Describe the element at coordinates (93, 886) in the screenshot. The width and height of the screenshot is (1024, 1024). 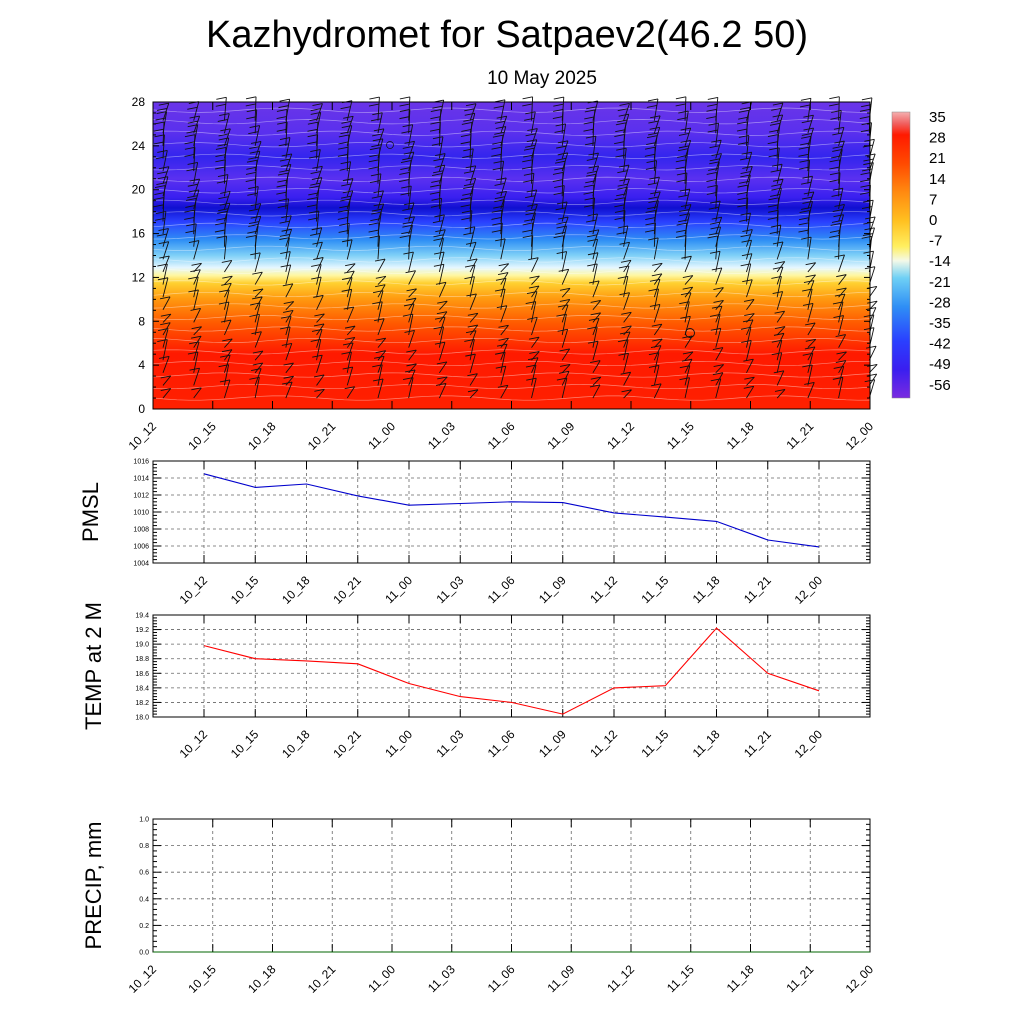
I see `y-axis-label: PRECIP, mm` at that location.